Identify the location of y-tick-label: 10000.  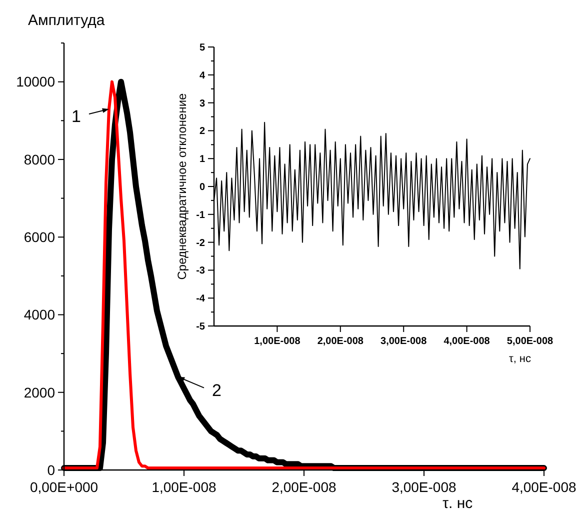
(36, 82).